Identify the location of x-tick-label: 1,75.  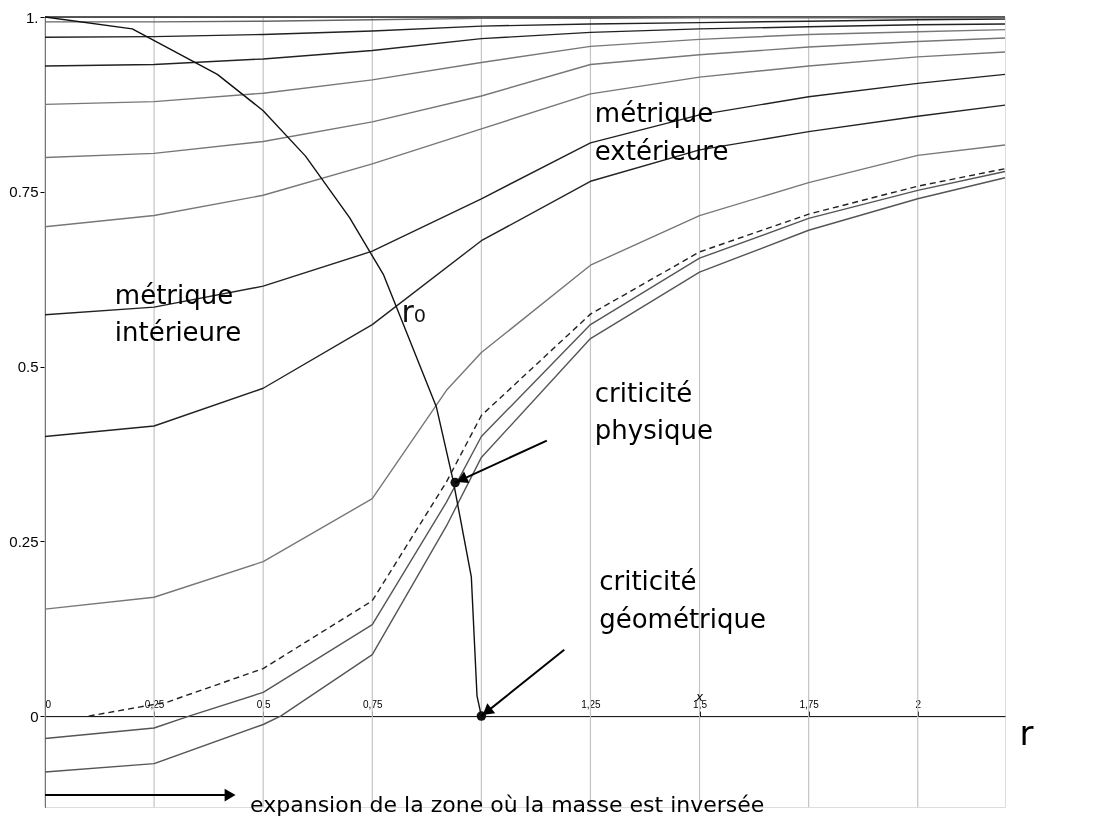
(809, 704).